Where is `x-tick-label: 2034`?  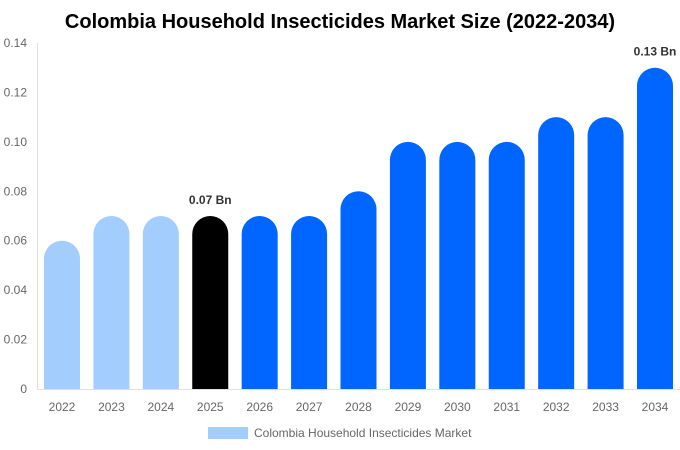
x-tick-label: 2034 is located at coordinates (655, 407).